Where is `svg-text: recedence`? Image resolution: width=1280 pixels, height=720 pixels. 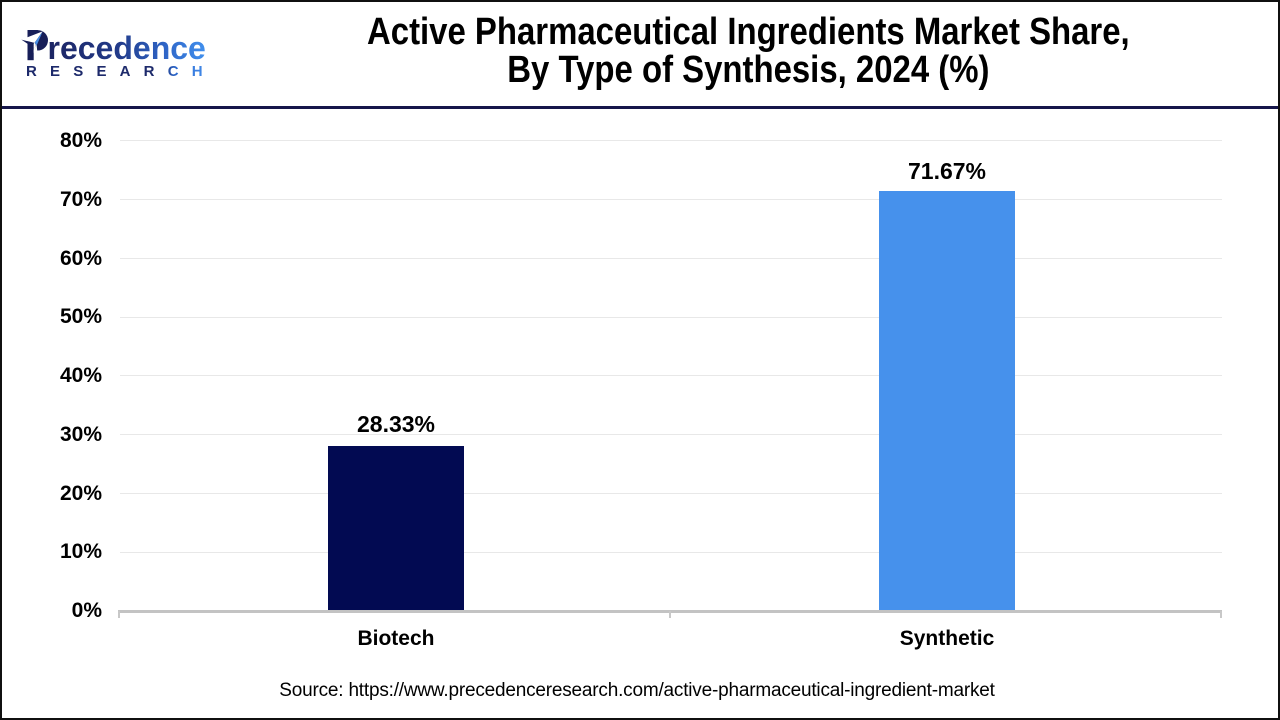 svg-text: recedence is located at coordinates (127, 48).